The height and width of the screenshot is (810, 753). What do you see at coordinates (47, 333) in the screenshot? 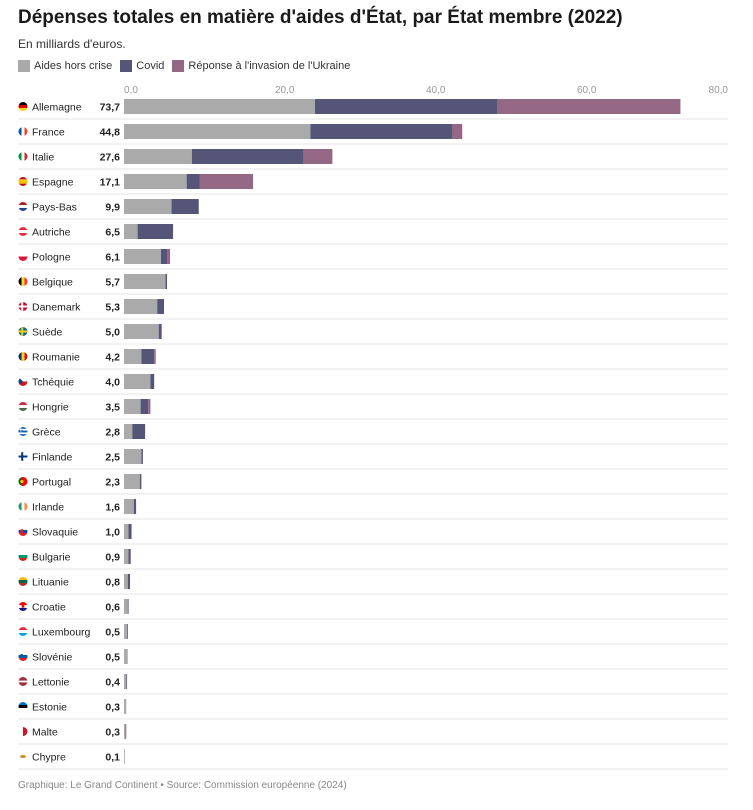
I see `country-label: Suède` at bounding box center [47, 333].